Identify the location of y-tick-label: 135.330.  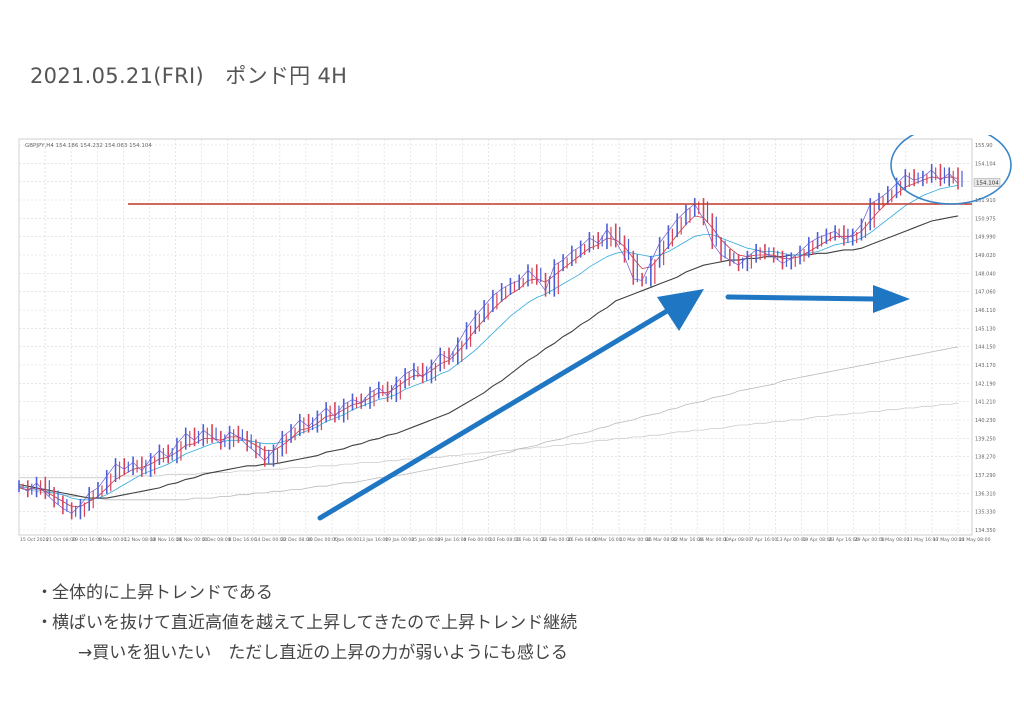
(985, 513).